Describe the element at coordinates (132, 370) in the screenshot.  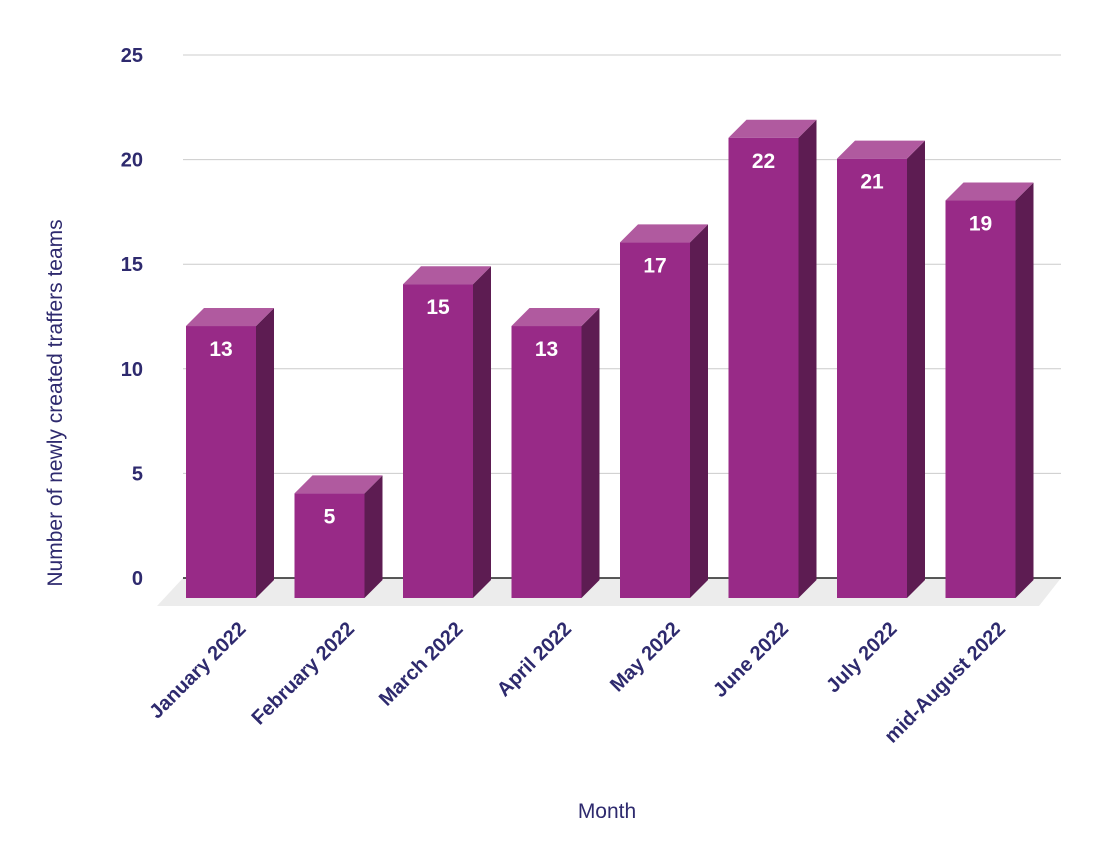
I see `y-tick-label: 10` at that location.